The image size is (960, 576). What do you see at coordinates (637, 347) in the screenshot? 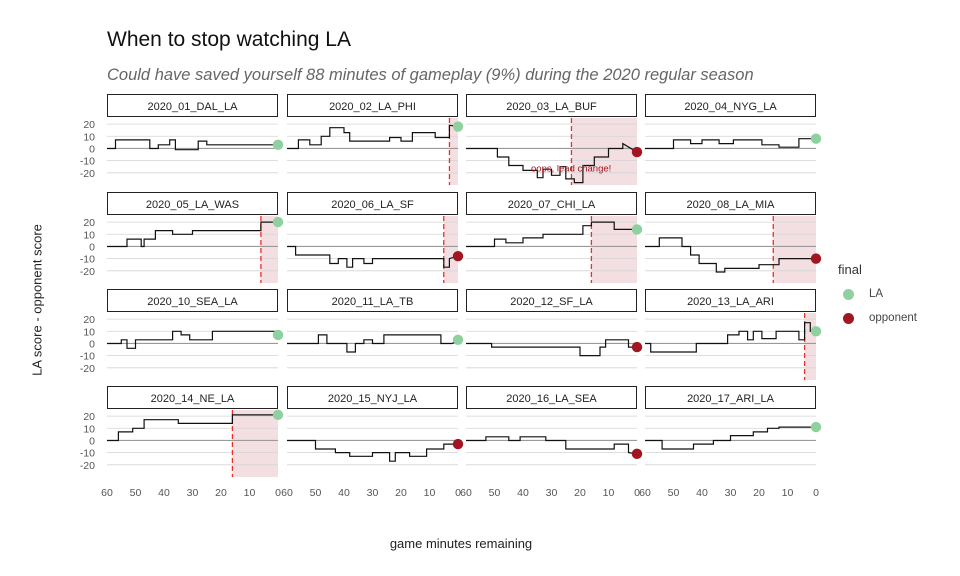
I see `final-marker-2020_12_sf_la` at bounding box center [637, 347].